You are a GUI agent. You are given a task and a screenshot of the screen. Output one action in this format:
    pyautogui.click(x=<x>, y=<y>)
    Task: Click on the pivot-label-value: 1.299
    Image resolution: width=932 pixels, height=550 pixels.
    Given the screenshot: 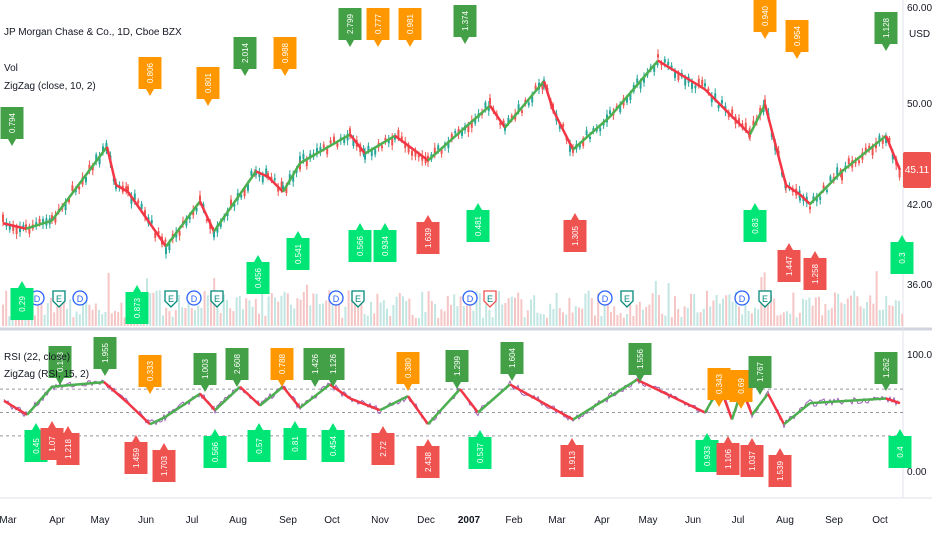 What is the action you would take?
    pyautogui.click(x=457, y=365)
    